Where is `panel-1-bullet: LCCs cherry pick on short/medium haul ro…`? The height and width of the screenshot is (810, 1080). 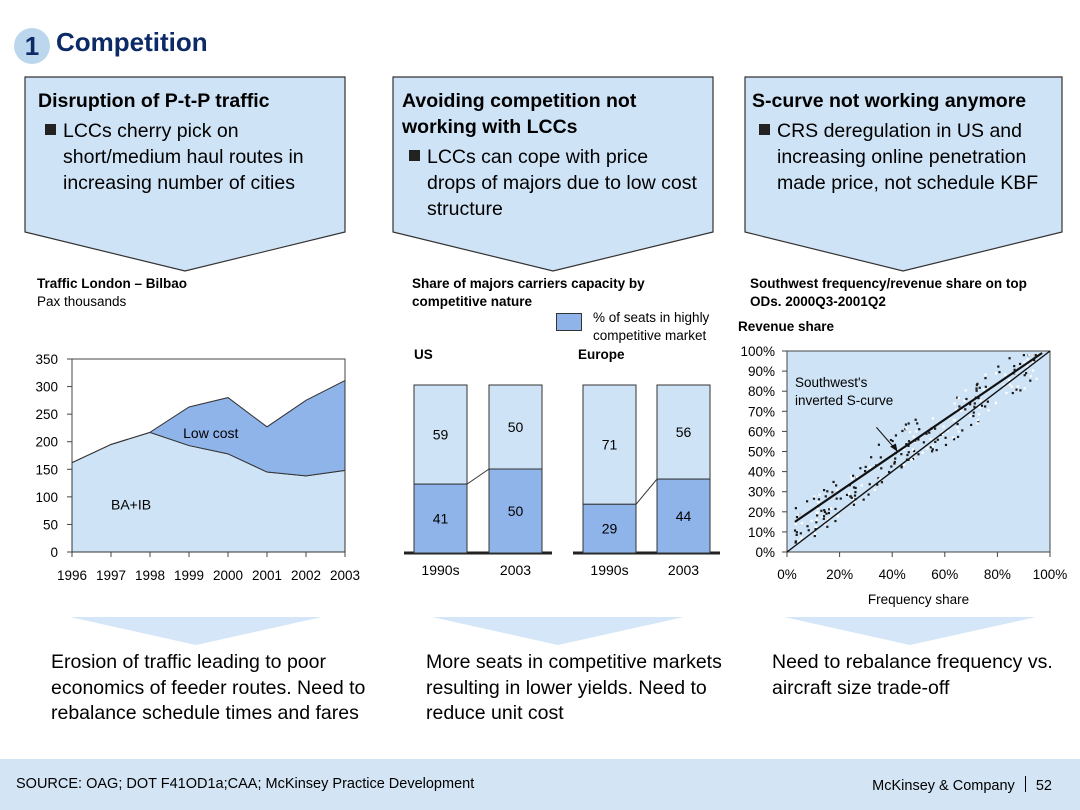 panel-1-bullet: LCCs cherry pick on short/medium haul ro… is located at coordinates (183, 157).